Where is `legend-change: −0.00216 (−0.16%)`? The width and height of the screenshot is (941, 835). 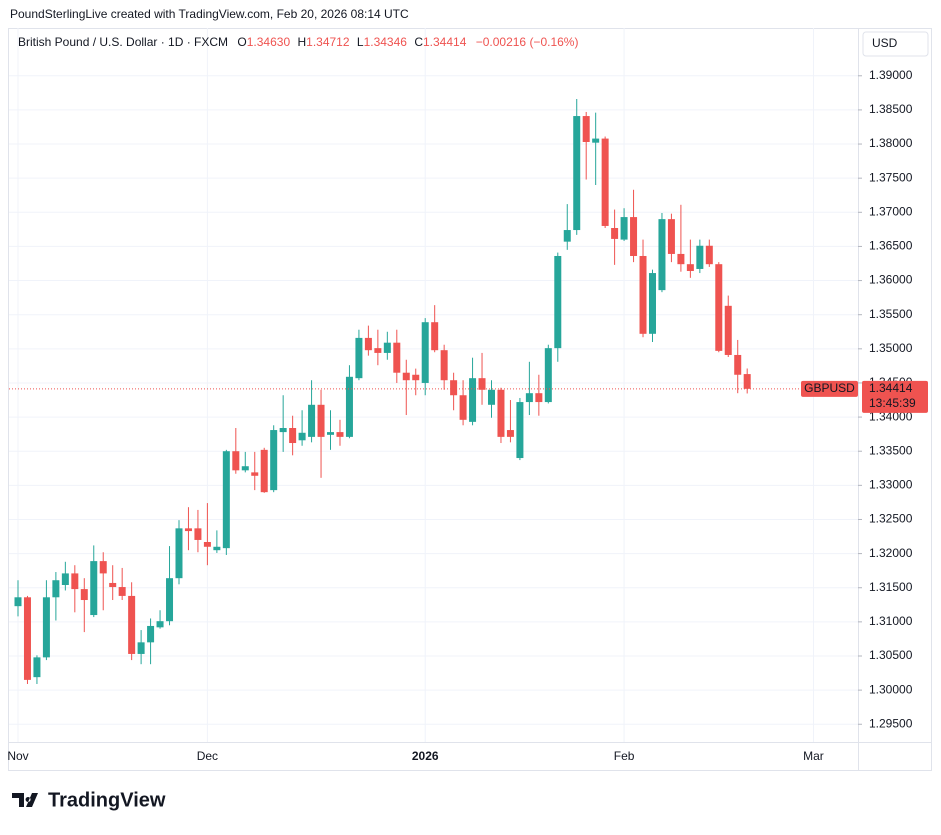
legend-change: −0.00216 (−0.16%) is located at coordinates (527, 42).